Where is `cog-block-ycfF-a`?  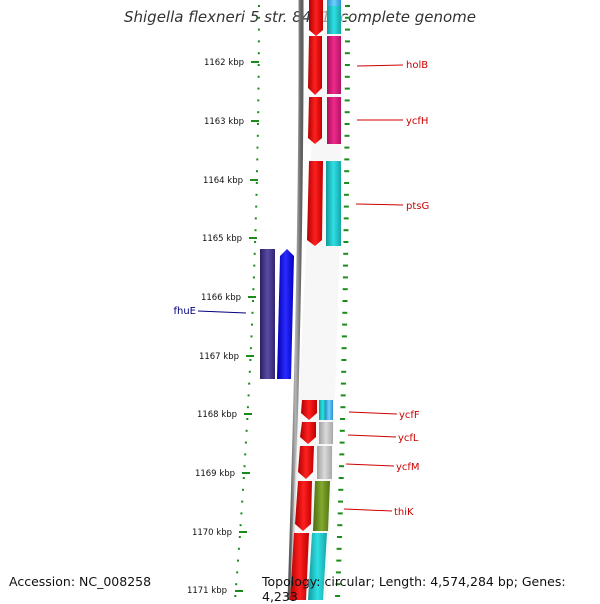 cog-block-ycfF-a is located at coordinates (322, 410).